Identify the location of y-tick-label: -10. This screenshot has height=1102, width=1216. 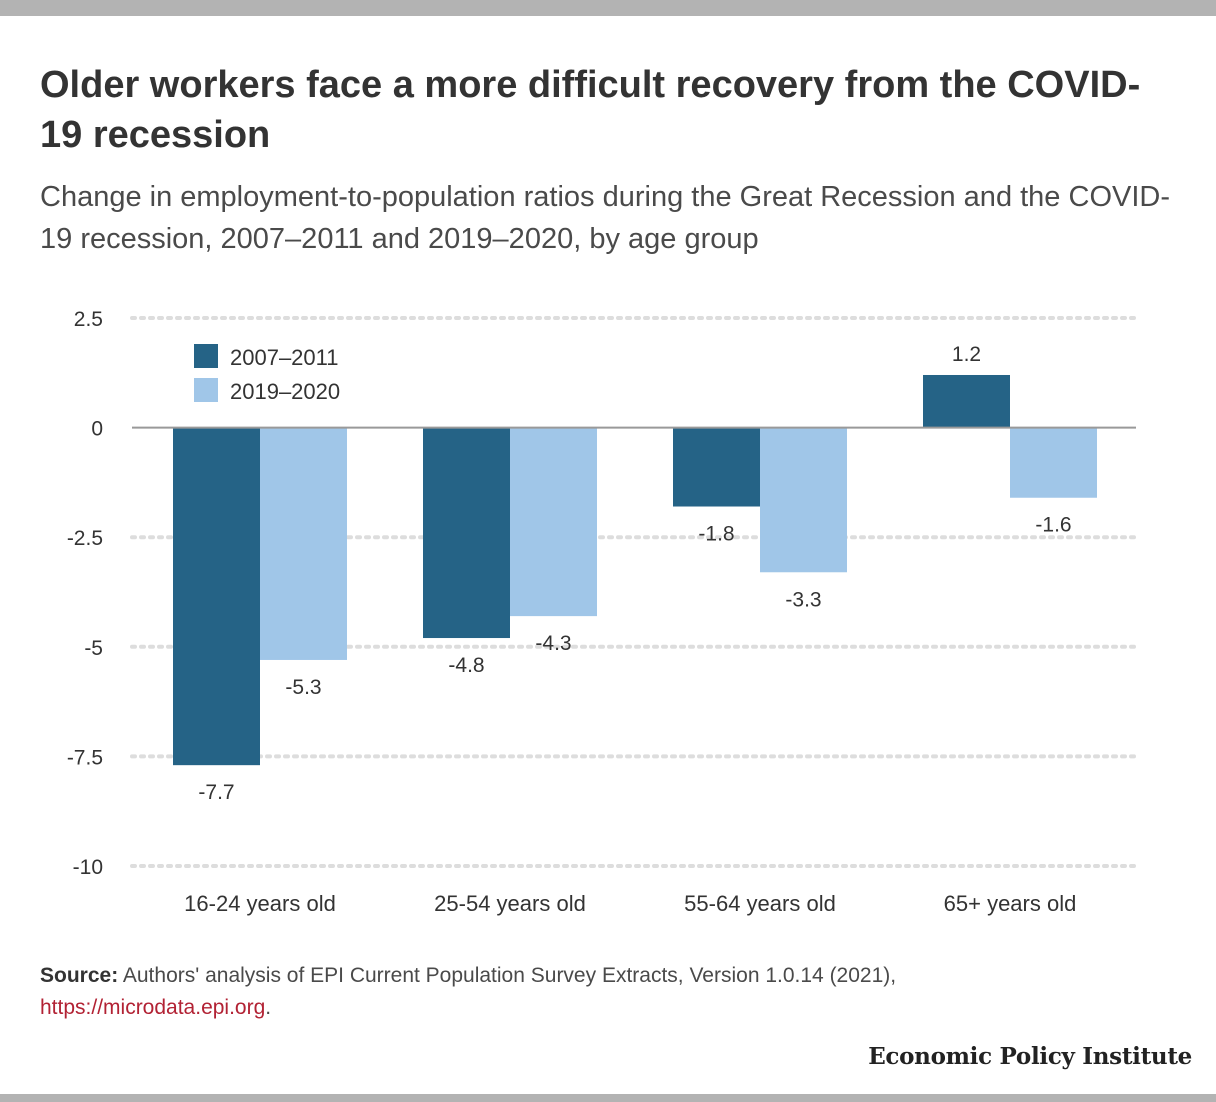
(88, 867).